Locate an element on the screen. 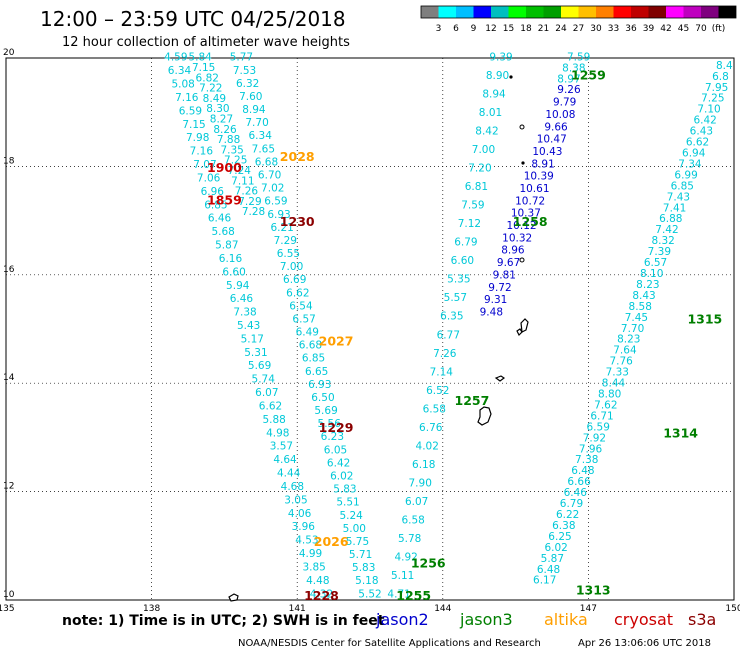  swh-value: 7.26 is located at coordinates (445, 354).